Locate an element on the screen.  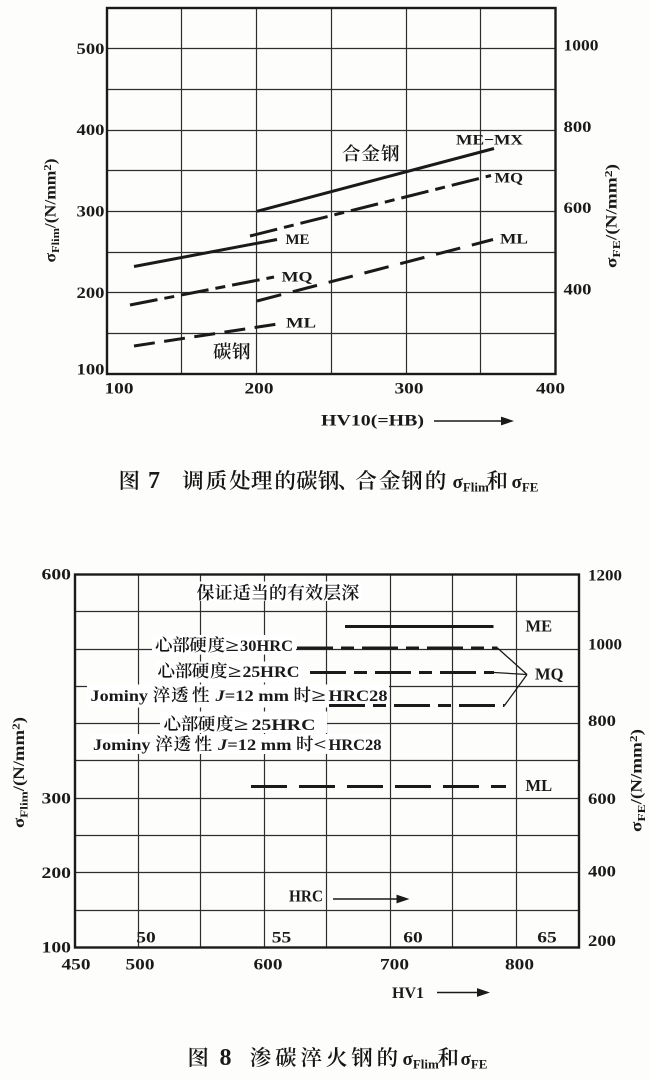
svg-text: 55 is located at coordinates (282, 938).